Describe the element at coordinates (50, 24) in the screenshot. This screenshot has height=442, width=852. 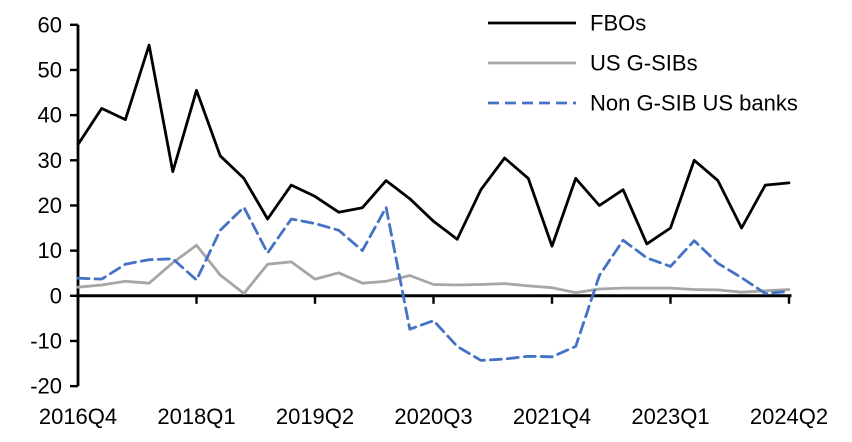
I see `y-tick-label: 60` at that location.